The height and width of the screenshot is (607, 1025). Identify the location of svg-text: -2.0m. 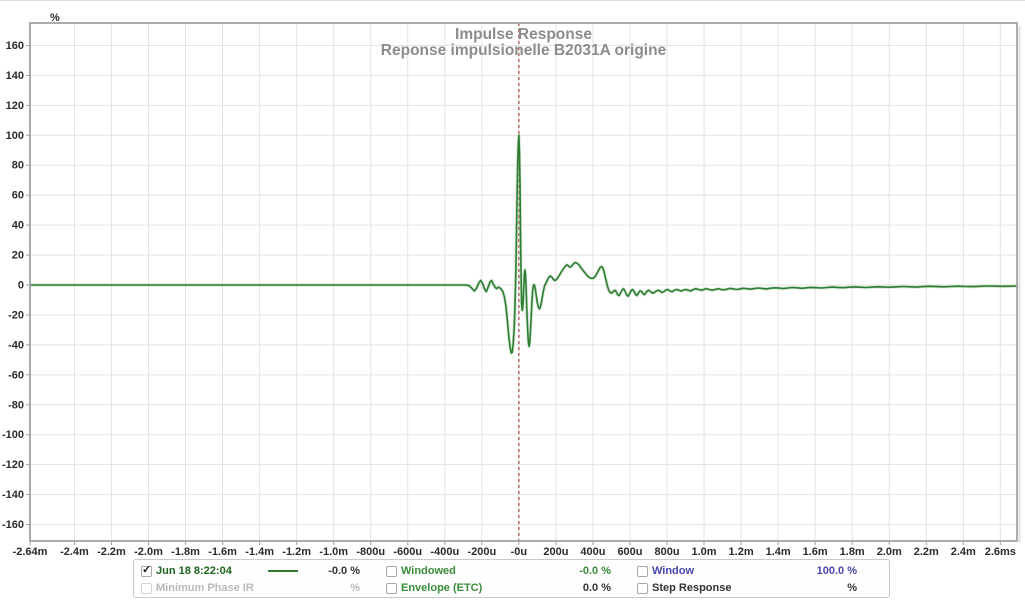
(148, 552).